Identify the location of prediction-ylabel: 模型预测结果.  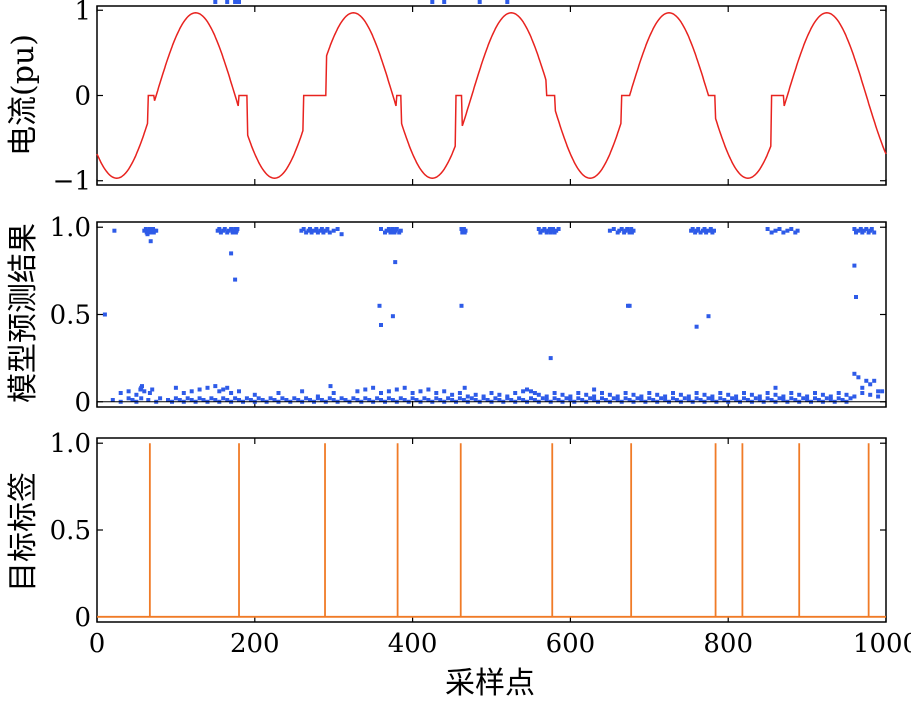
(23, 313).